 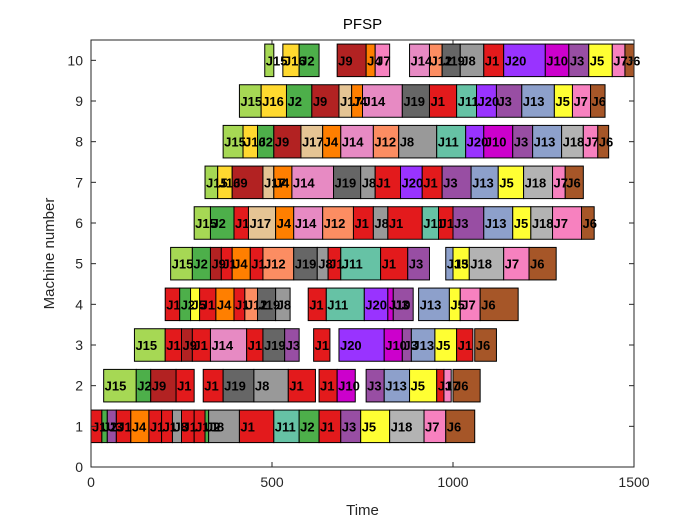 I want to click on y-tick-label: 0, so click(x=79, y=467).